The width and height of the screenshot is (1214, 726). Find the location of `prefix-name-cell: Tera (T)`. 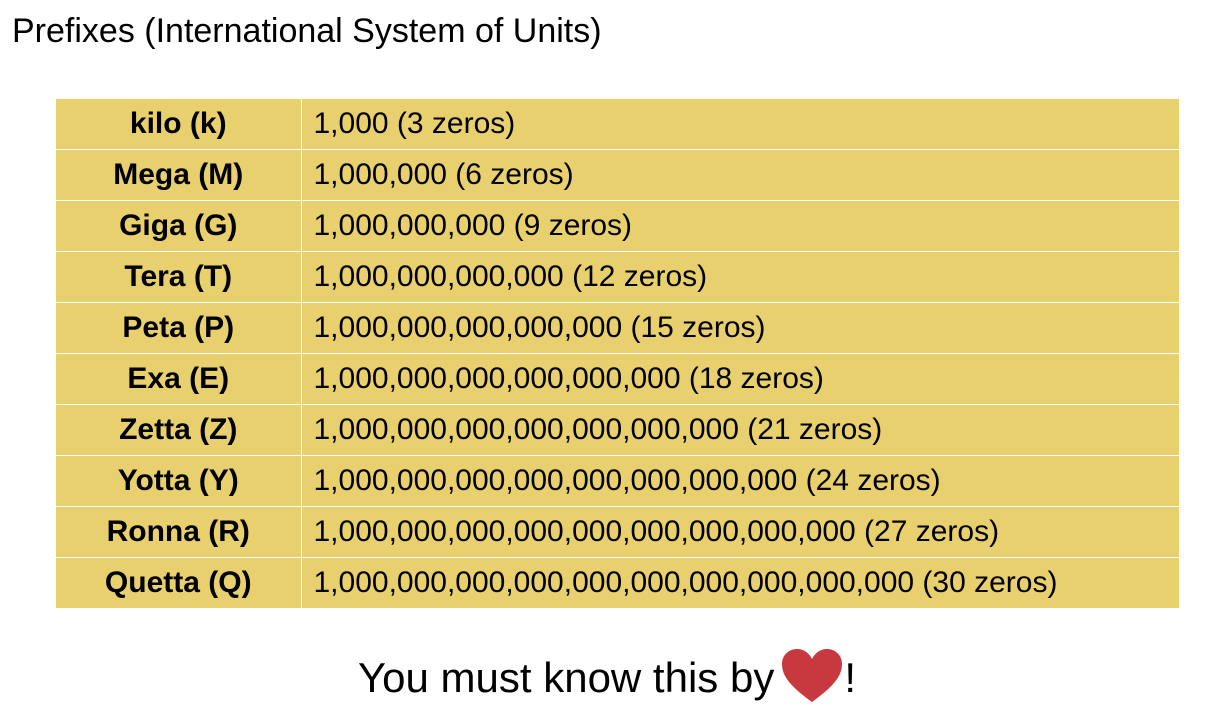

prefix-name-cell: Tera (T) is located at coordinates (179, 277).